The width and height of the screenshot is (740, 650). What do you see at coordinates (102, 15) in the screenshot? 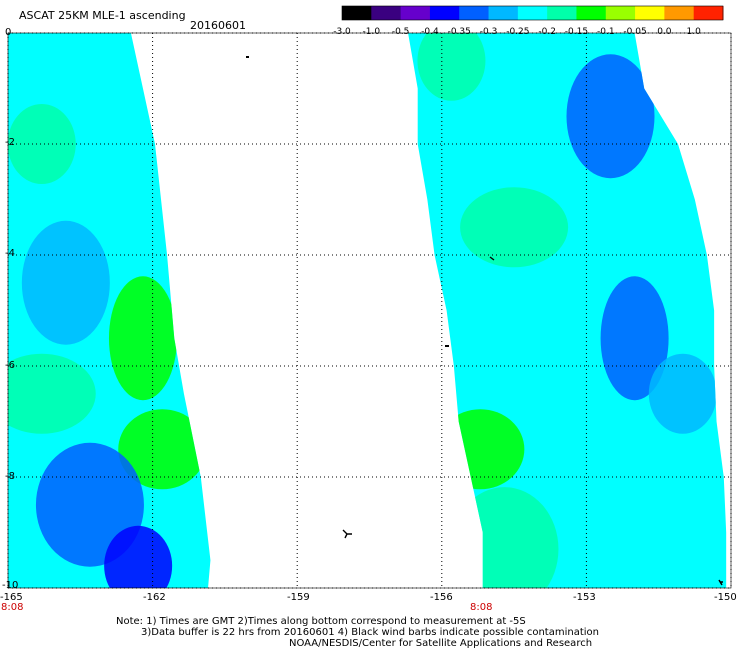
I see `map-title: ASCAT 25KM MLE-1 ascending` at bounding box center [102, 15].